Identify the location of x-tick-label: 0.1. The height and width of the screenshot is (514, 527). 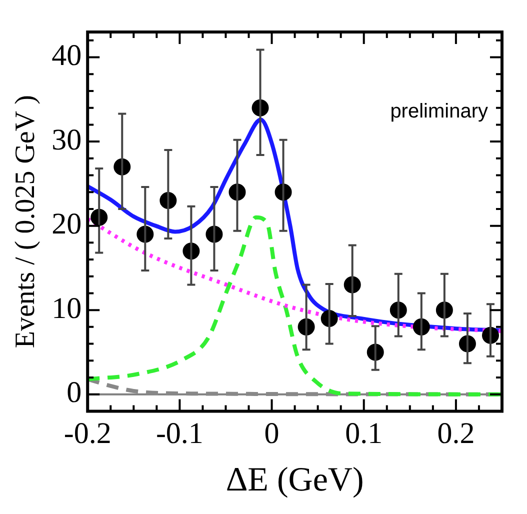
(364, 433).